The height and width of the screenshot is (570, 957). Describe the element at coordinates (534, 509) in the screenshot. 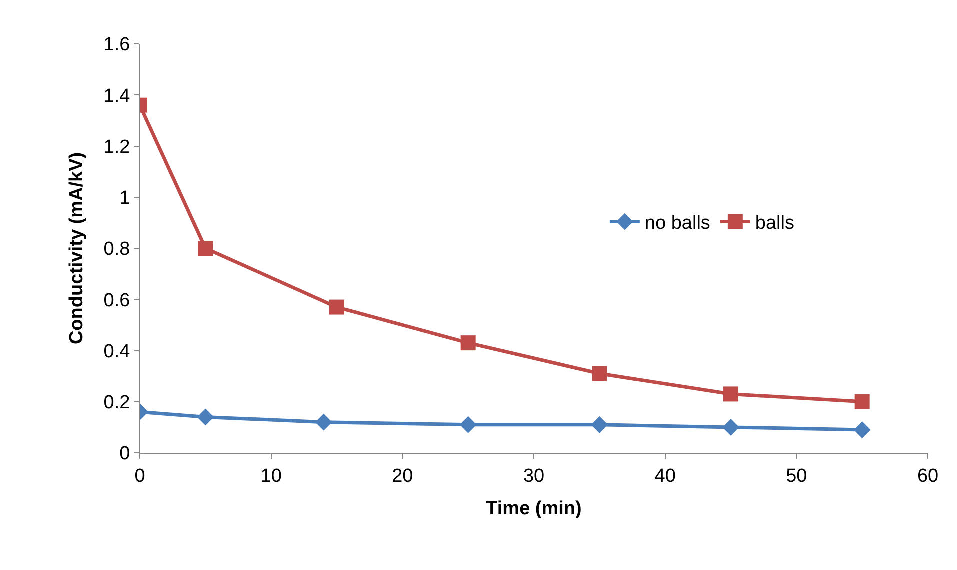

I see `x-axis-title: Time (min)` at that location.